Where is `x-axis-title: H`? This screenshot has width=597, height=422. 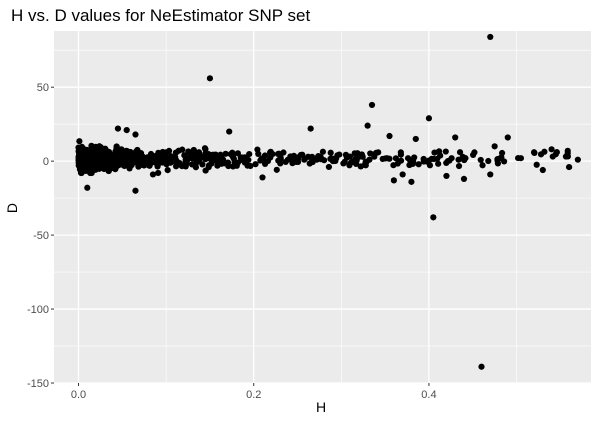
x-axis-title: H is located at coordinates (321, 407).